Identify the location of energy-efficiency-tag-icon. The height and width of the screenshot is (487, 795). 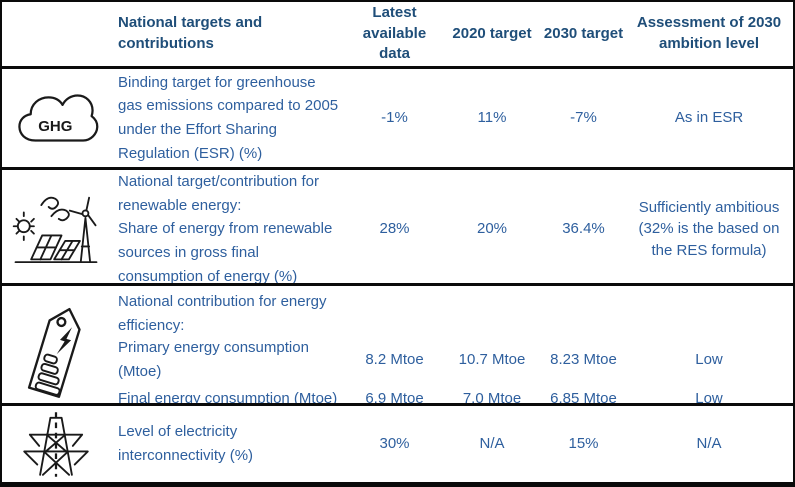
(56, 352).